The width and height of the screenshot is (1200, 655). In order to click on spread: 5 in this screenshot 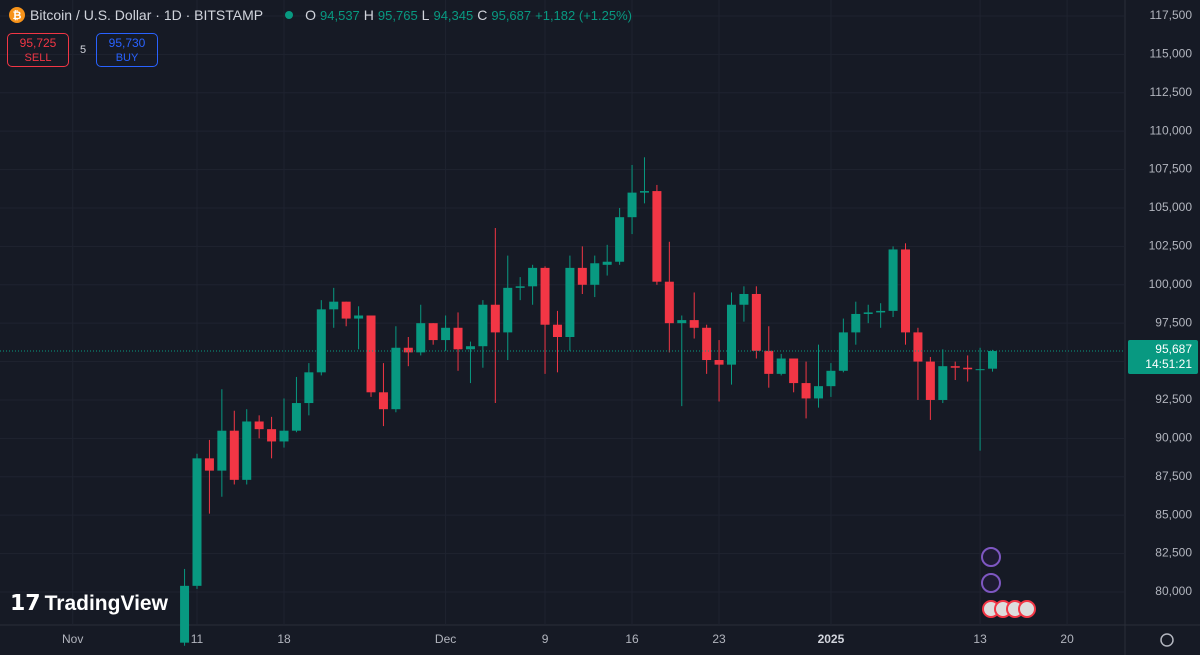, I will do `click(83, 50)`.